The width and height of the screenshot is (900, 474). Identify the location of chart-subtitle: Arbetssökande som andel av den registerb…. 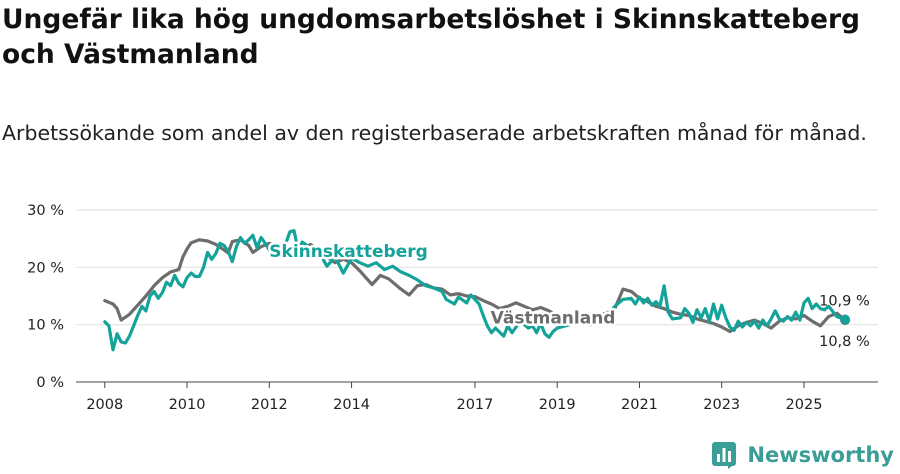
(434, 133).